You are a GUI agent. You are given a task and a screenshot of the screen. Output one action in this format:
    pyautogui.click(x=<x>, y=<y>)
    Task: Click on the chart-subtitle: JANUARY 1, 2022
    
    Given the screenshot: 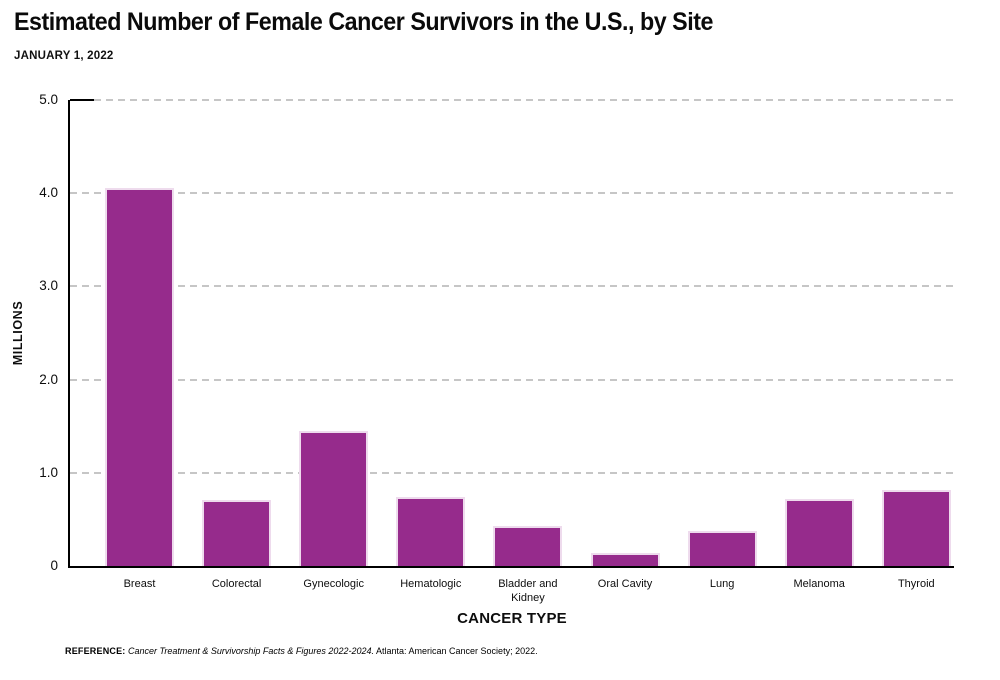 What is the action you would take?
    pyautogui.click(x=64, y=56)
    